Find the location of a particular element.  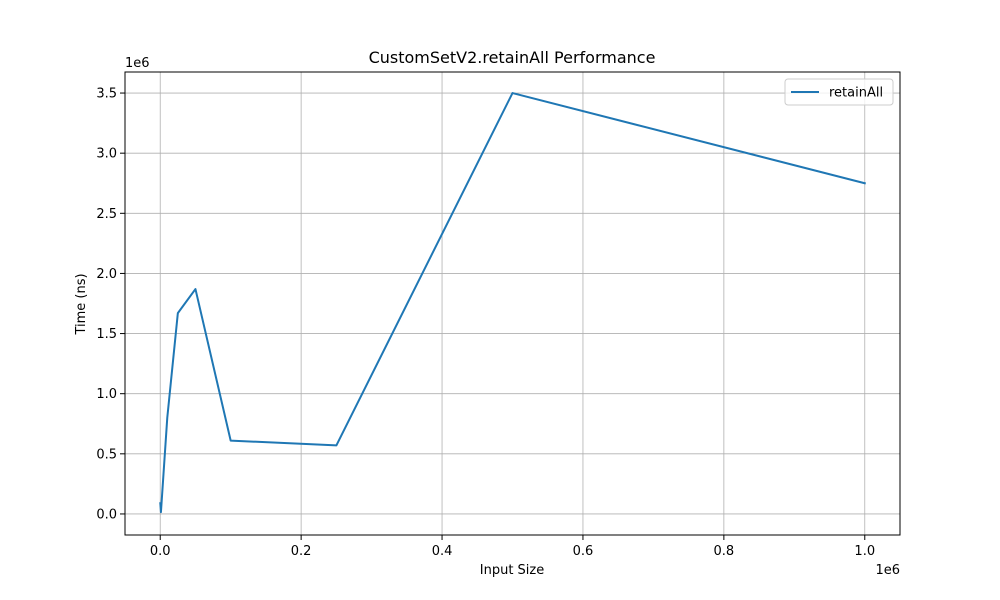

legend: retainAll is located at coordinates (839, 92).